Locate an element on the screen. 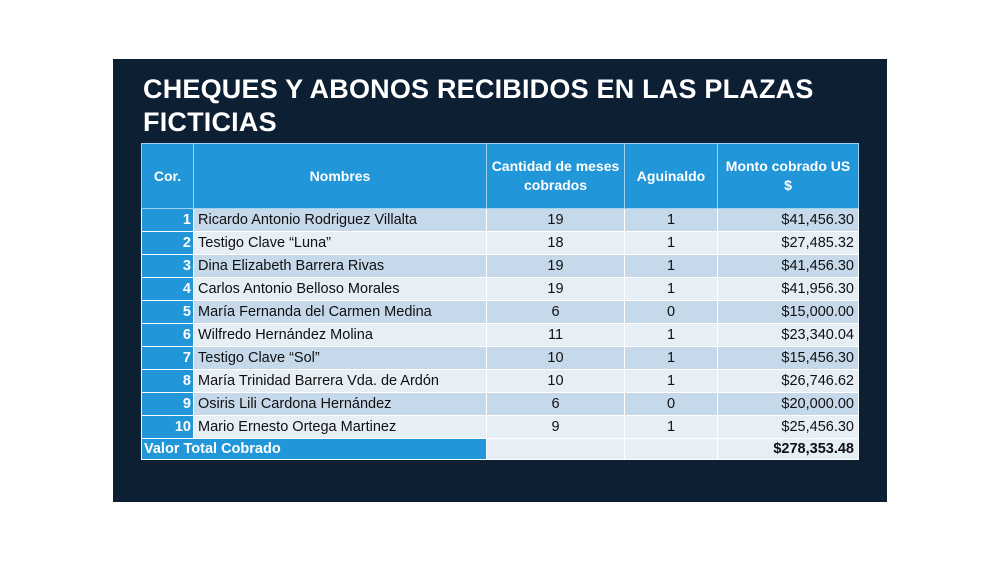 Image resolution: width=1000 pixels, height=563 pixels. cell-monto: $15,456.30 is located at coordinates (788, 358).